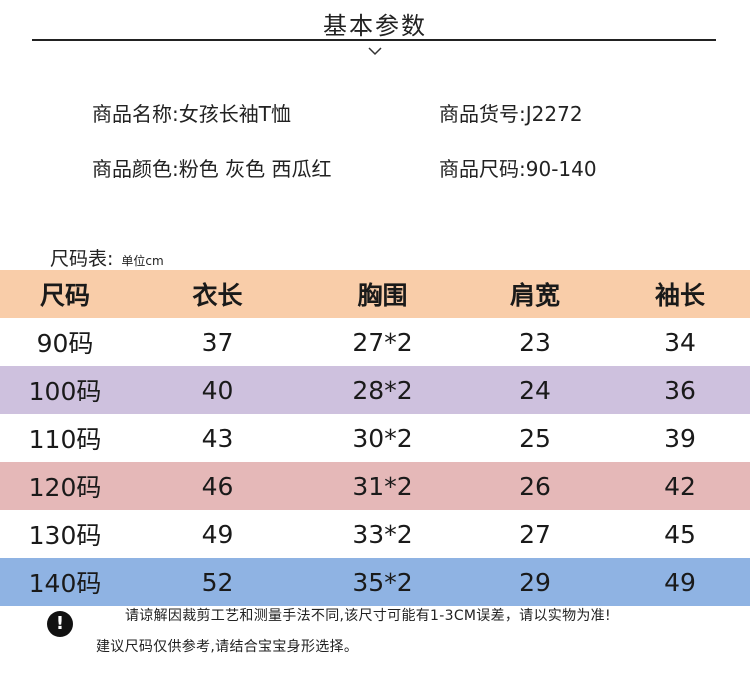  Describe the element at coordinates (375, 51) in the screenshot. I see `chevron-down-icon` at that location.